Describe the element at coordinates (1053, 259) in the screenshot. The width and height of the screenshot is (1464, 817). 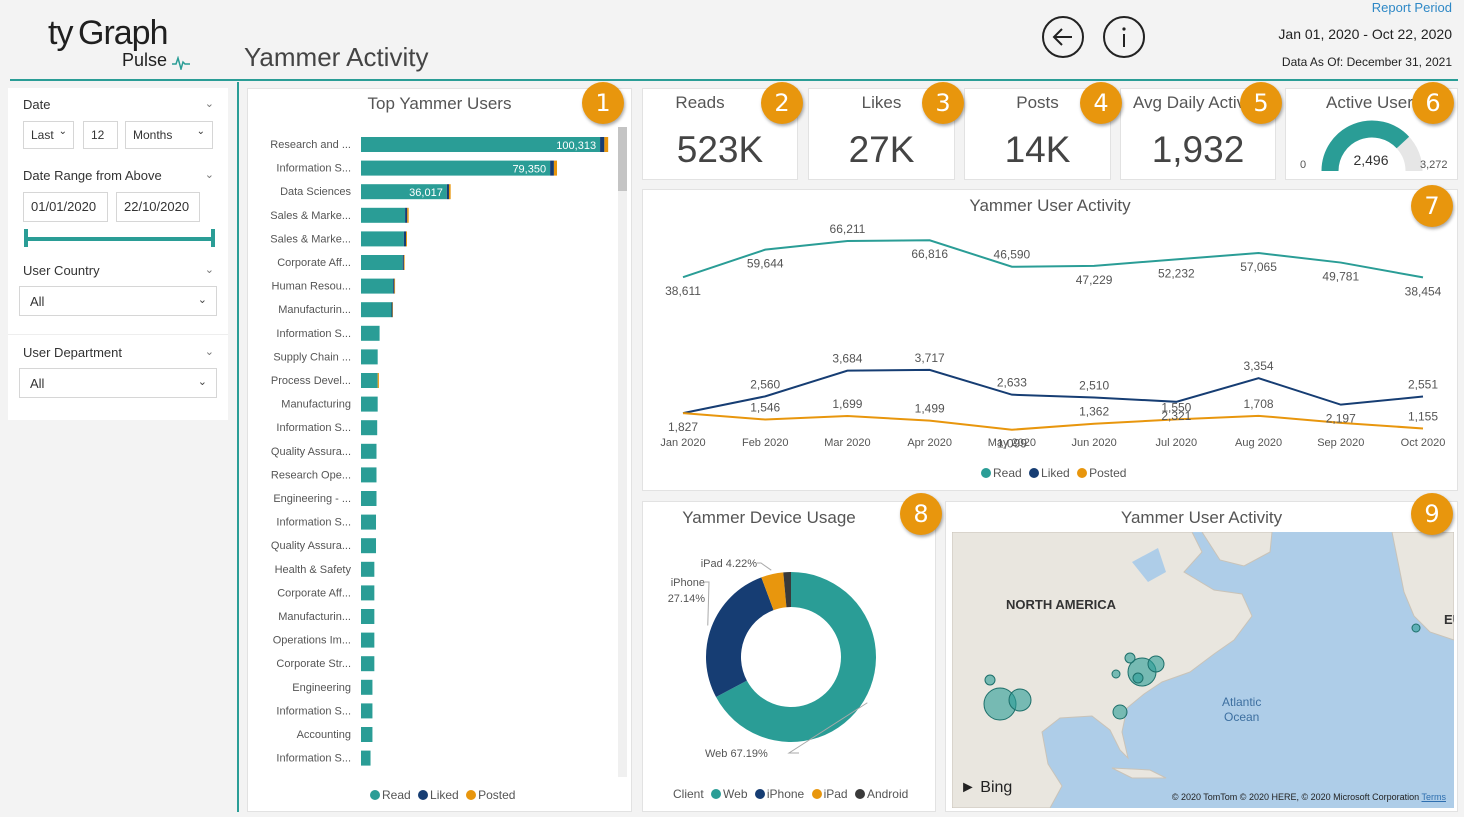
I see `line-series-read` at that location.